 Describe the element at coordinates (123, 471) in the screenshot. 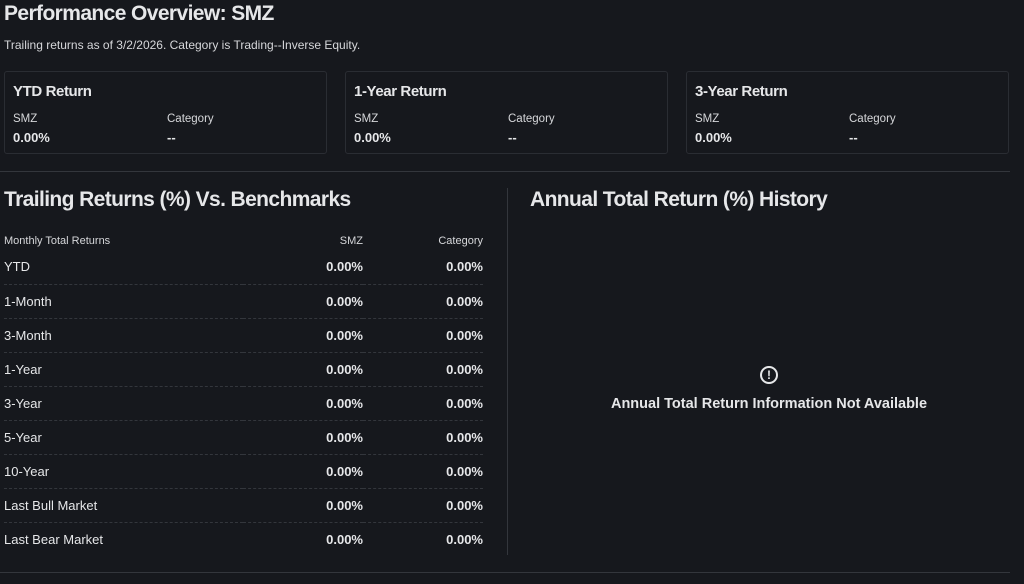

I see `period-label: 10-Year` at that location.